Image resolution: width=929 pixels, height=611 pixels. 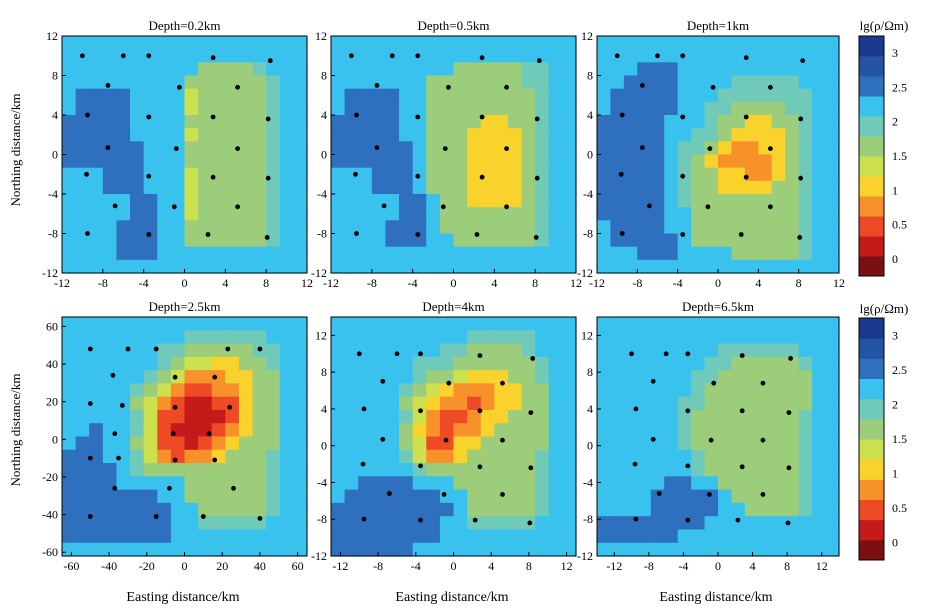 What do you see at coordinates (319, 556) in the screenshot?
I see `y-tick-label: -12` at bounding box center [319, 556].